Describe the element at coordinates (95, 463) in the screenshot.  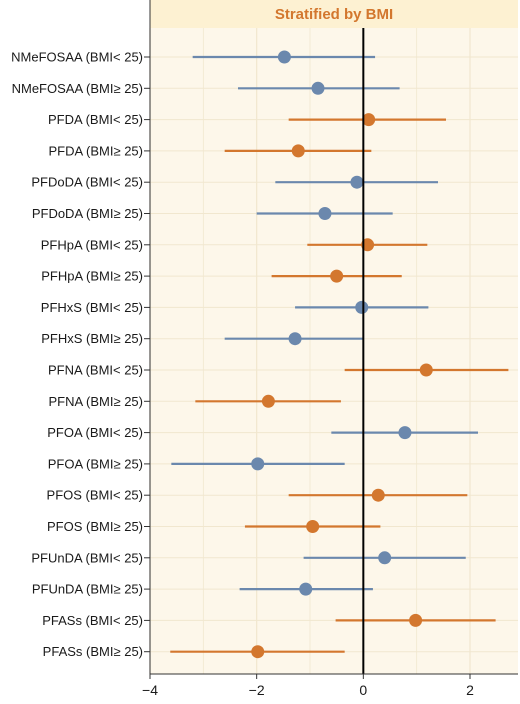
I see `y-tick-label: PFOA (BMI≥ 25)` at that location.